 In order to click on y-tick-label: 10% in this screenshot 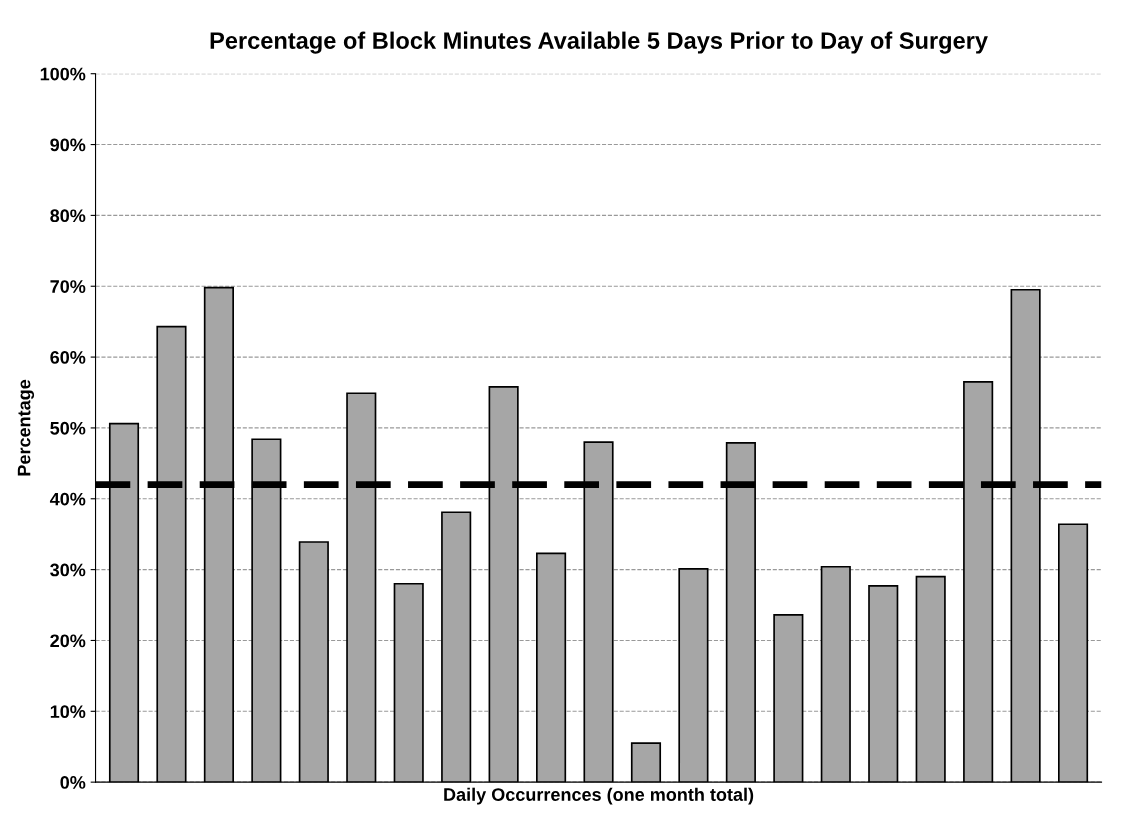, I will do `click(68, 712)`.